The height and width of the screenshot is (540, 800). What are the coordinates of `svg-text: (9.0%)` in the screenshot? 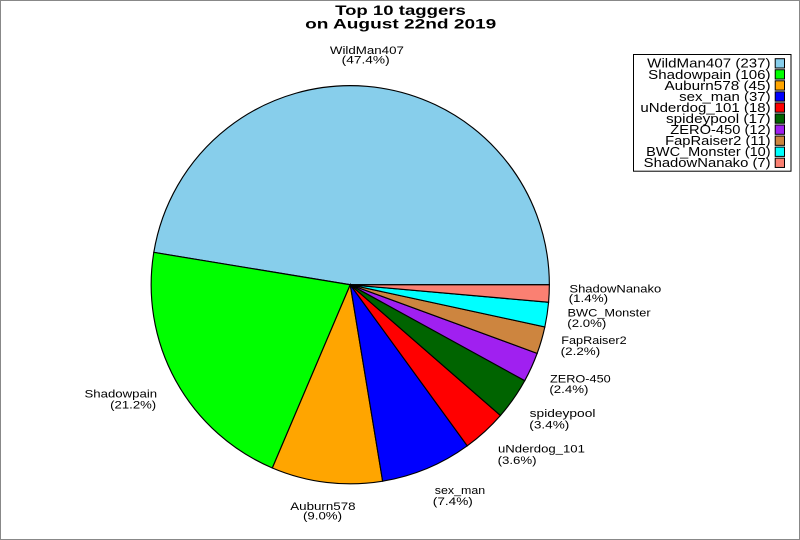 It's located at (322, 516).